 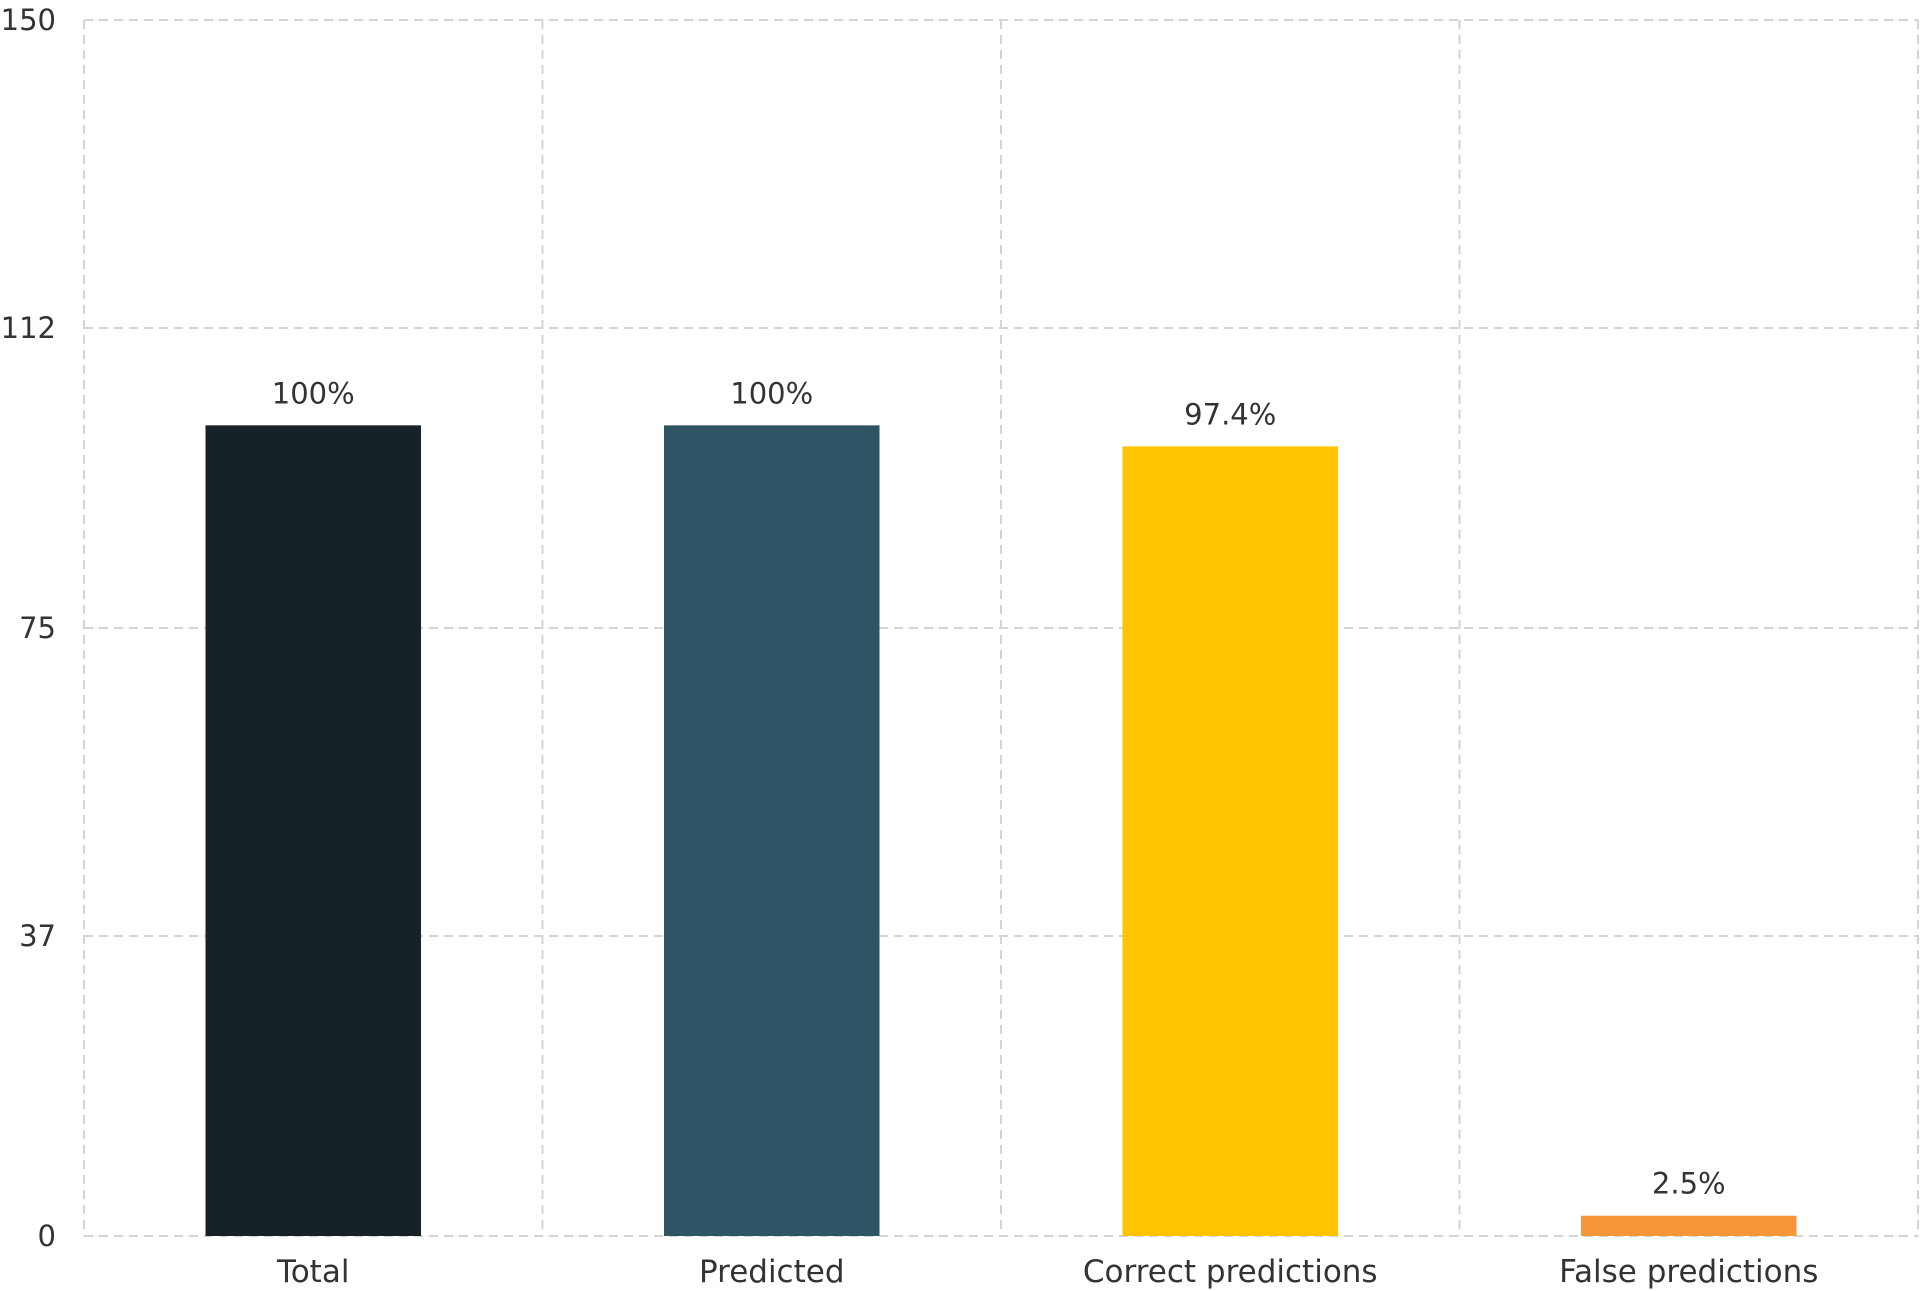 What do you see at coordinates (312, 1272) in the screenshot?
I see `x-category-label: Total` at bounding box center [312, 1272].